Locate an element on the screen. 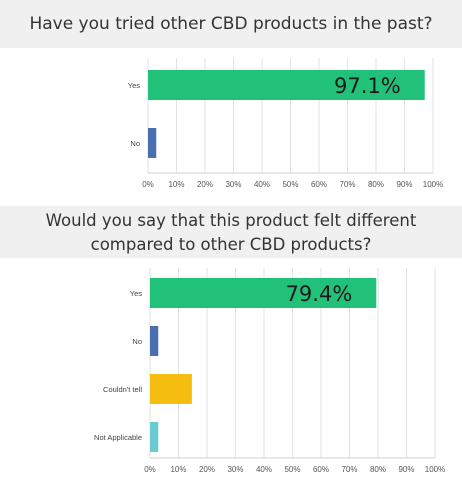 This screenshot has width=462, height=480. category-label: Couldn't tell is located at coordinates (122, 389).